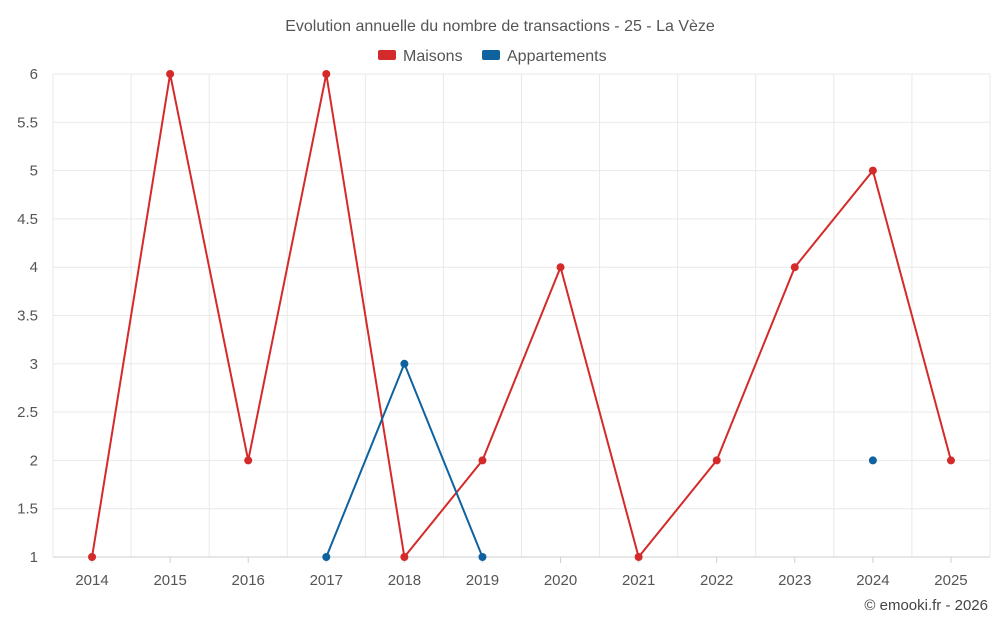 The height and width of the screenshot is (625, 1000). I want to click on y-tick-label: 6, so click(34, 74).